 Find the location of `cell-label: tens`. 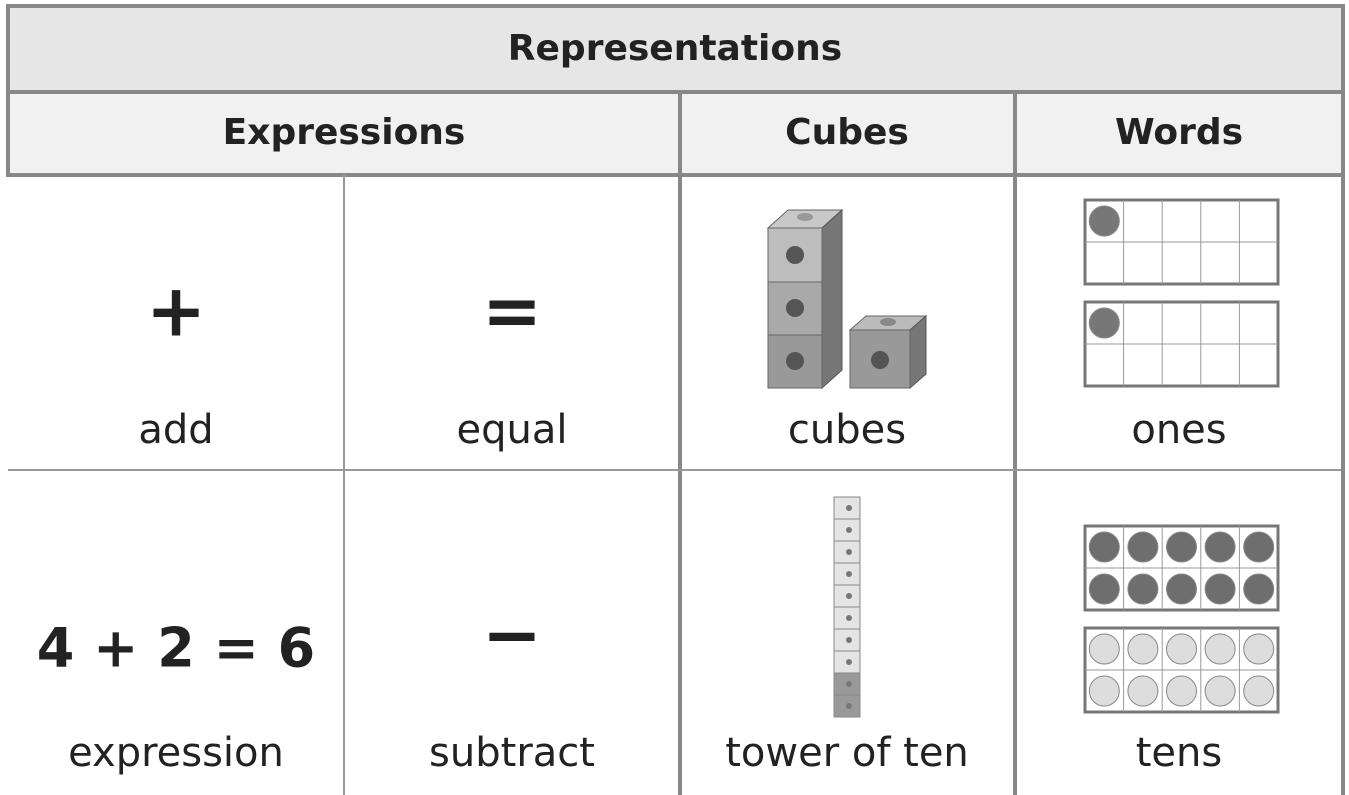

cell-label: tens is located at coordinates (1179, 753).